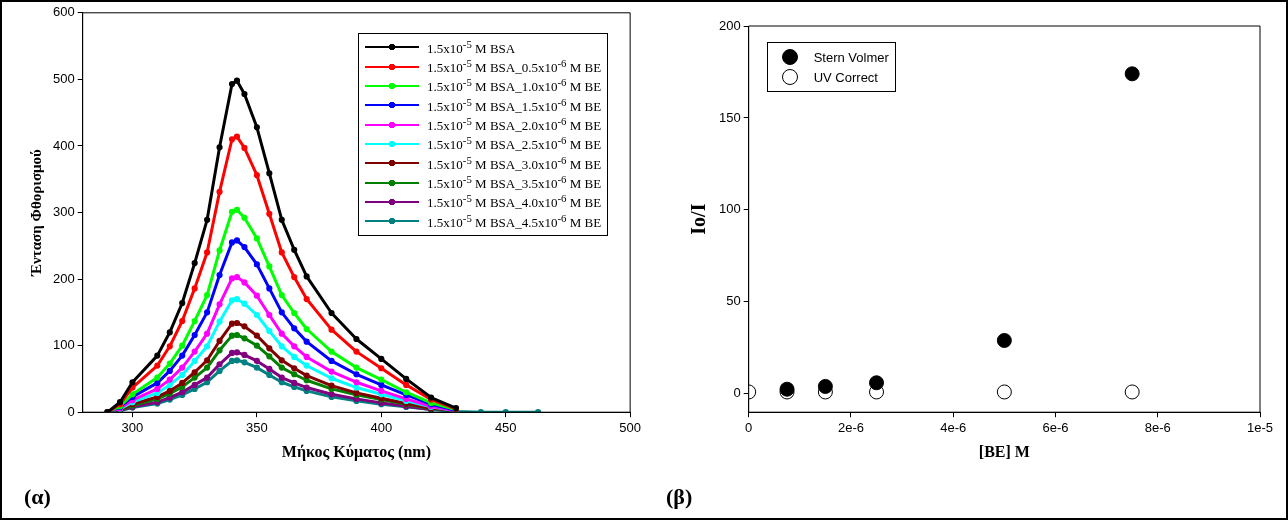  Describe the element at coordinates (257, 427) in the screenshot. I see `x-tick-label: 350` at that location.